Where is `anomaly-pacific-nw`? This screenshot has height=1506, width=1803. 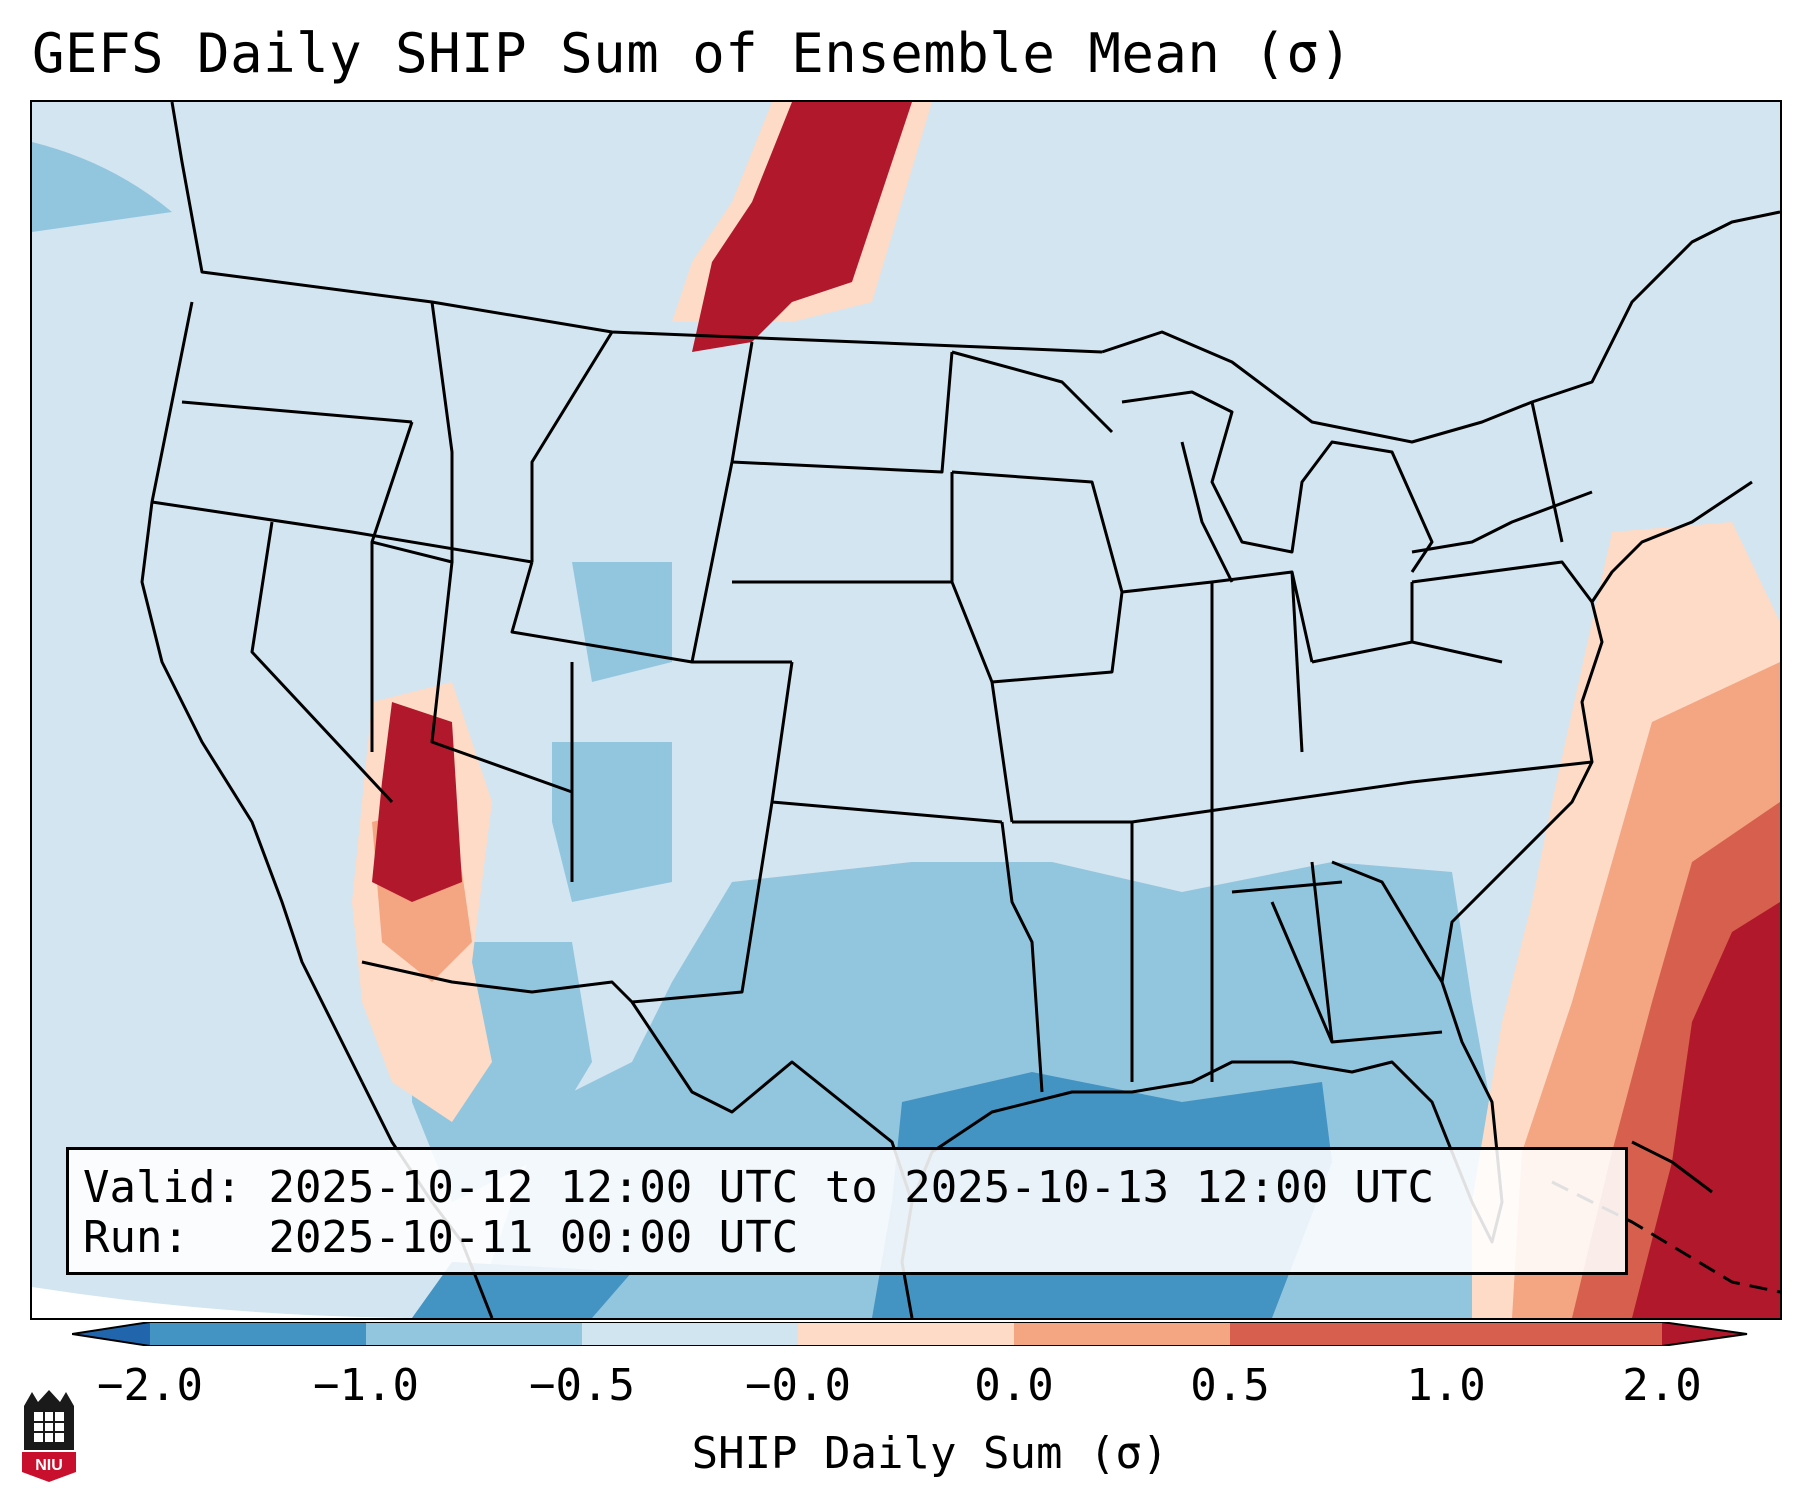
anomaly-pacific-nw is located at coordinates (102, 187).